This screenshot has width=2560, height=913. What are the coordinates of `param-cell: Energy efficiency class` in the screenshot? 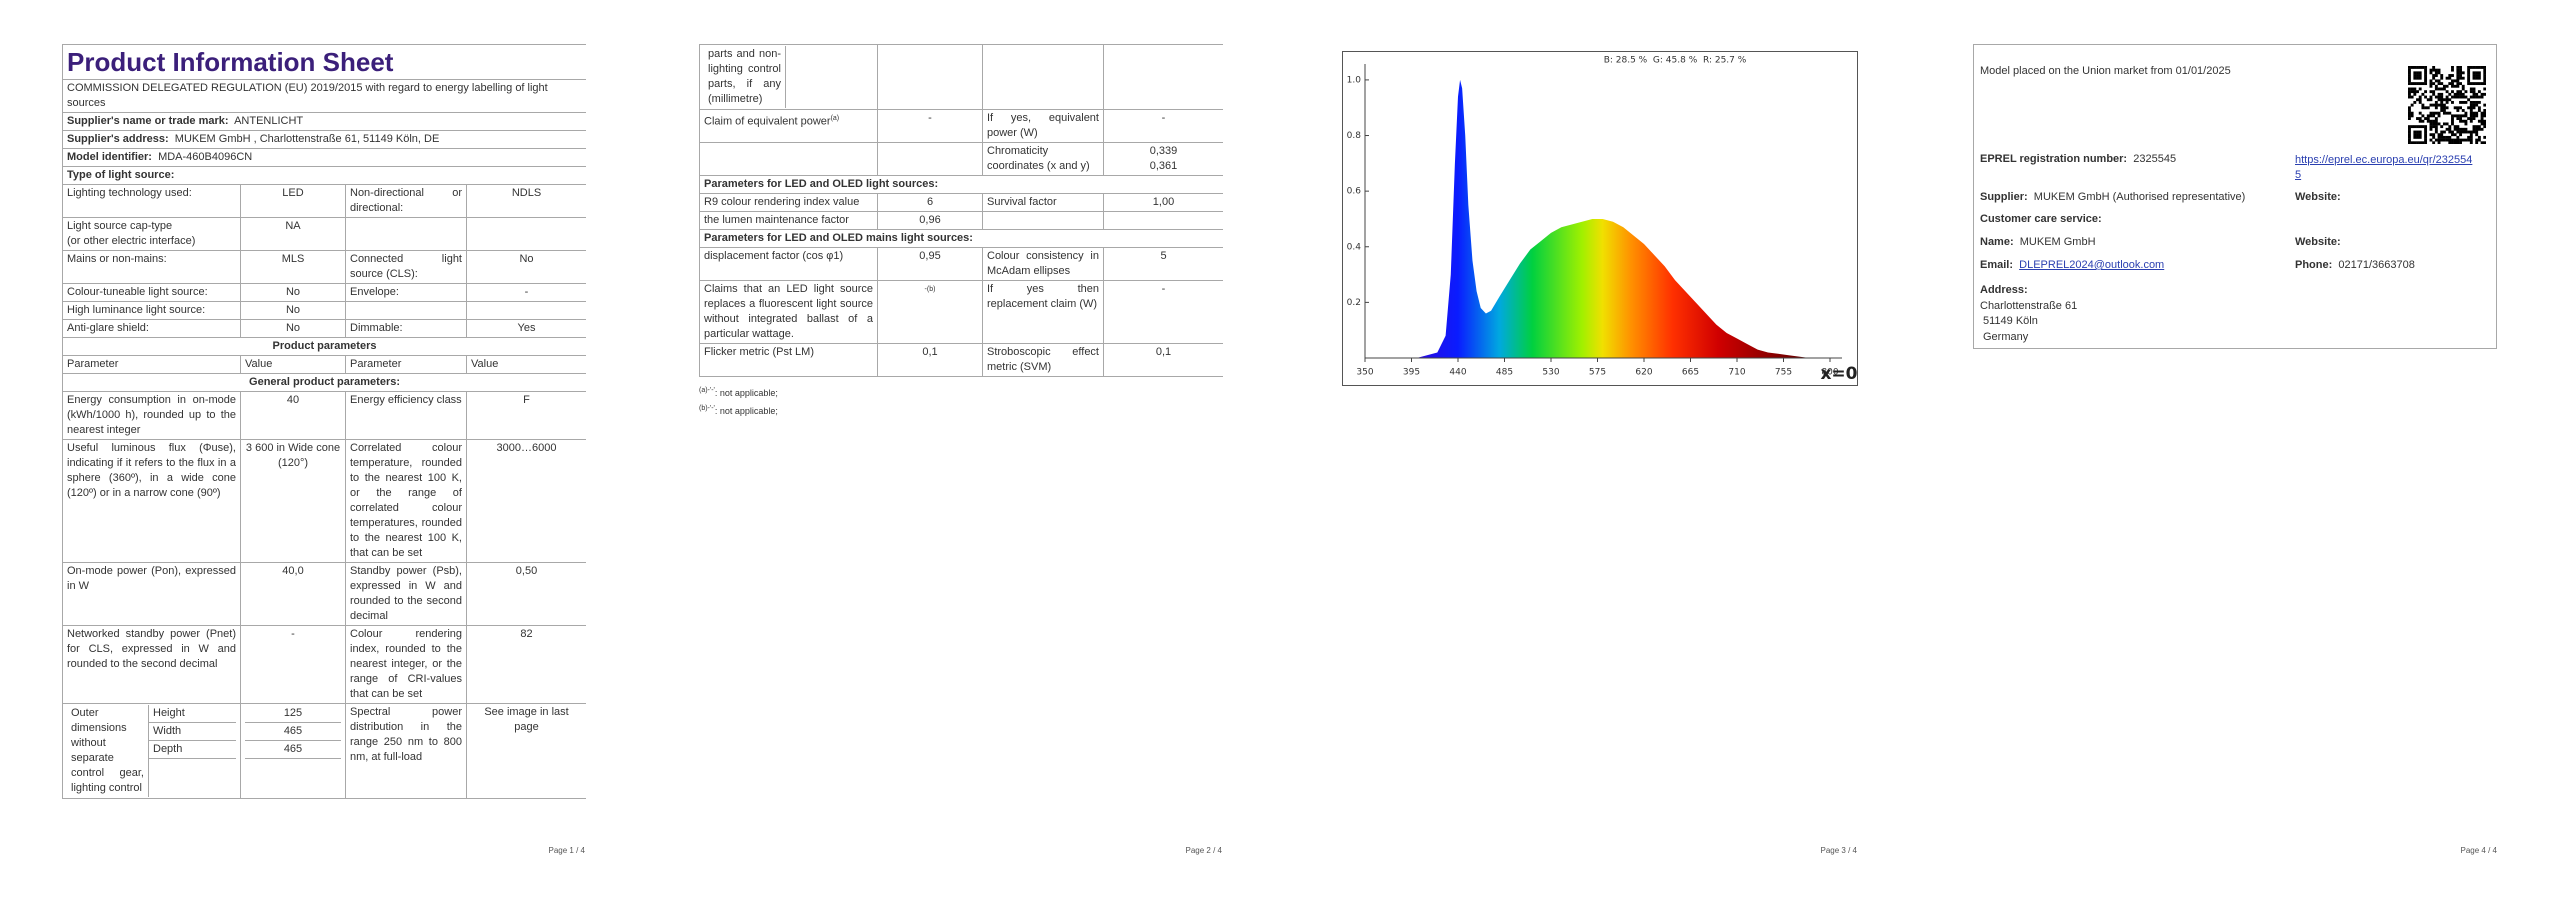 It's located at (406, 415).